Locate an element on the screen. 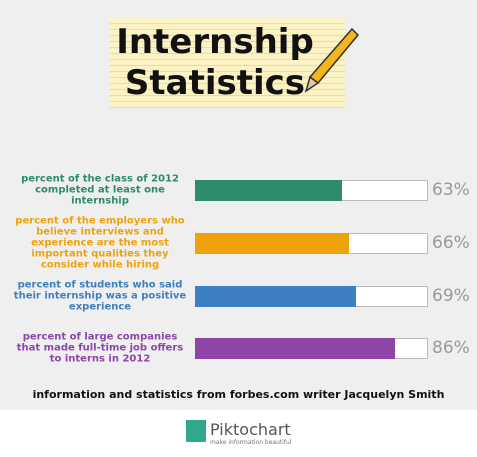 The image size is (477, 457). value-label: 86% is located at coordinates (451, 348).